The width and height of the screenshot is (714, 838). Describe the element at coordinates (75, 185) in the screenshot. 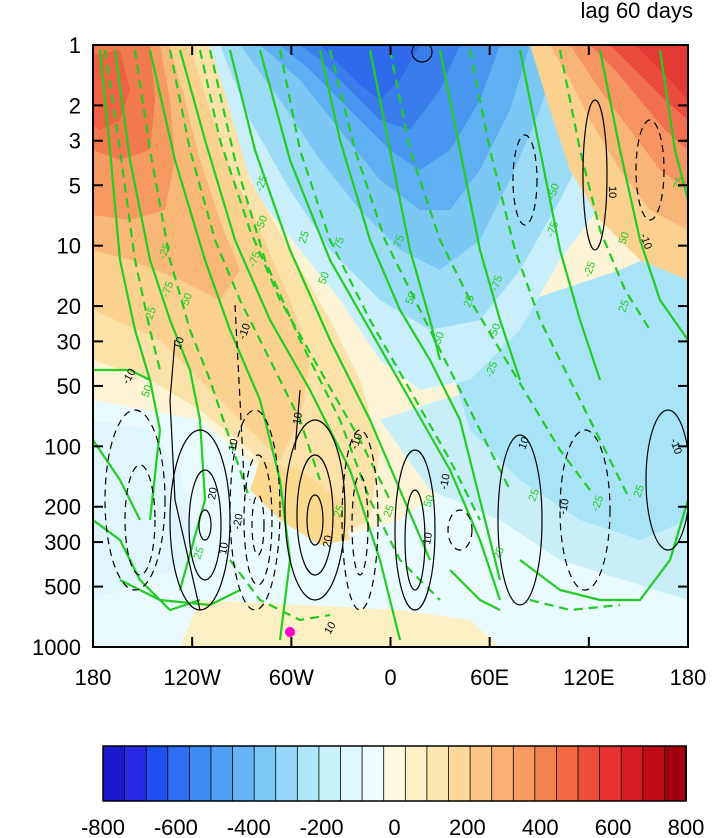

I see `y-tick-label: 5` at that location.